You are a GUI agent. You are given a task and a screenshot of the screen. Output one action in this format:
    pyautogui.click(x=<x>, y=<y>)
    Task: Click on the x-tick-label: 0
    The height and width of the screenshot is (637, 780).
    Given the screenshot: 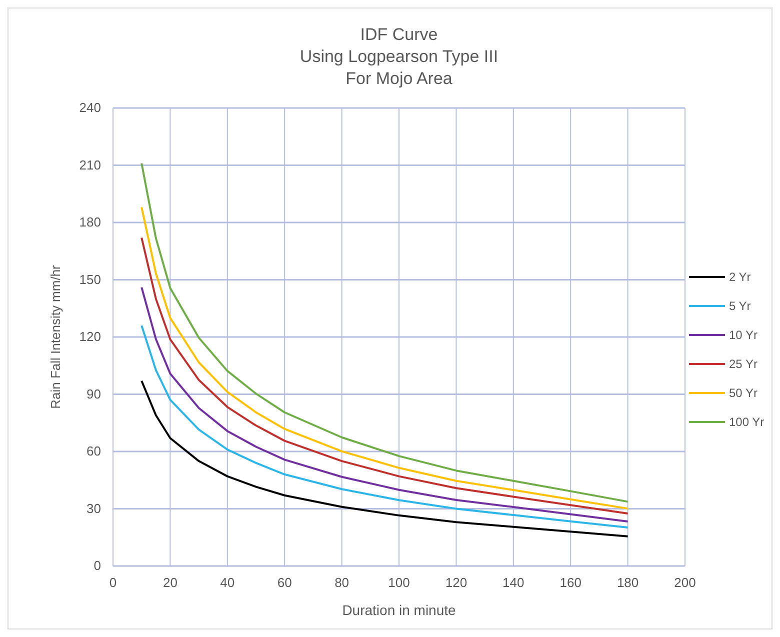 What is the action you would take?
    pyautogui.click(x=113, y=582)
    